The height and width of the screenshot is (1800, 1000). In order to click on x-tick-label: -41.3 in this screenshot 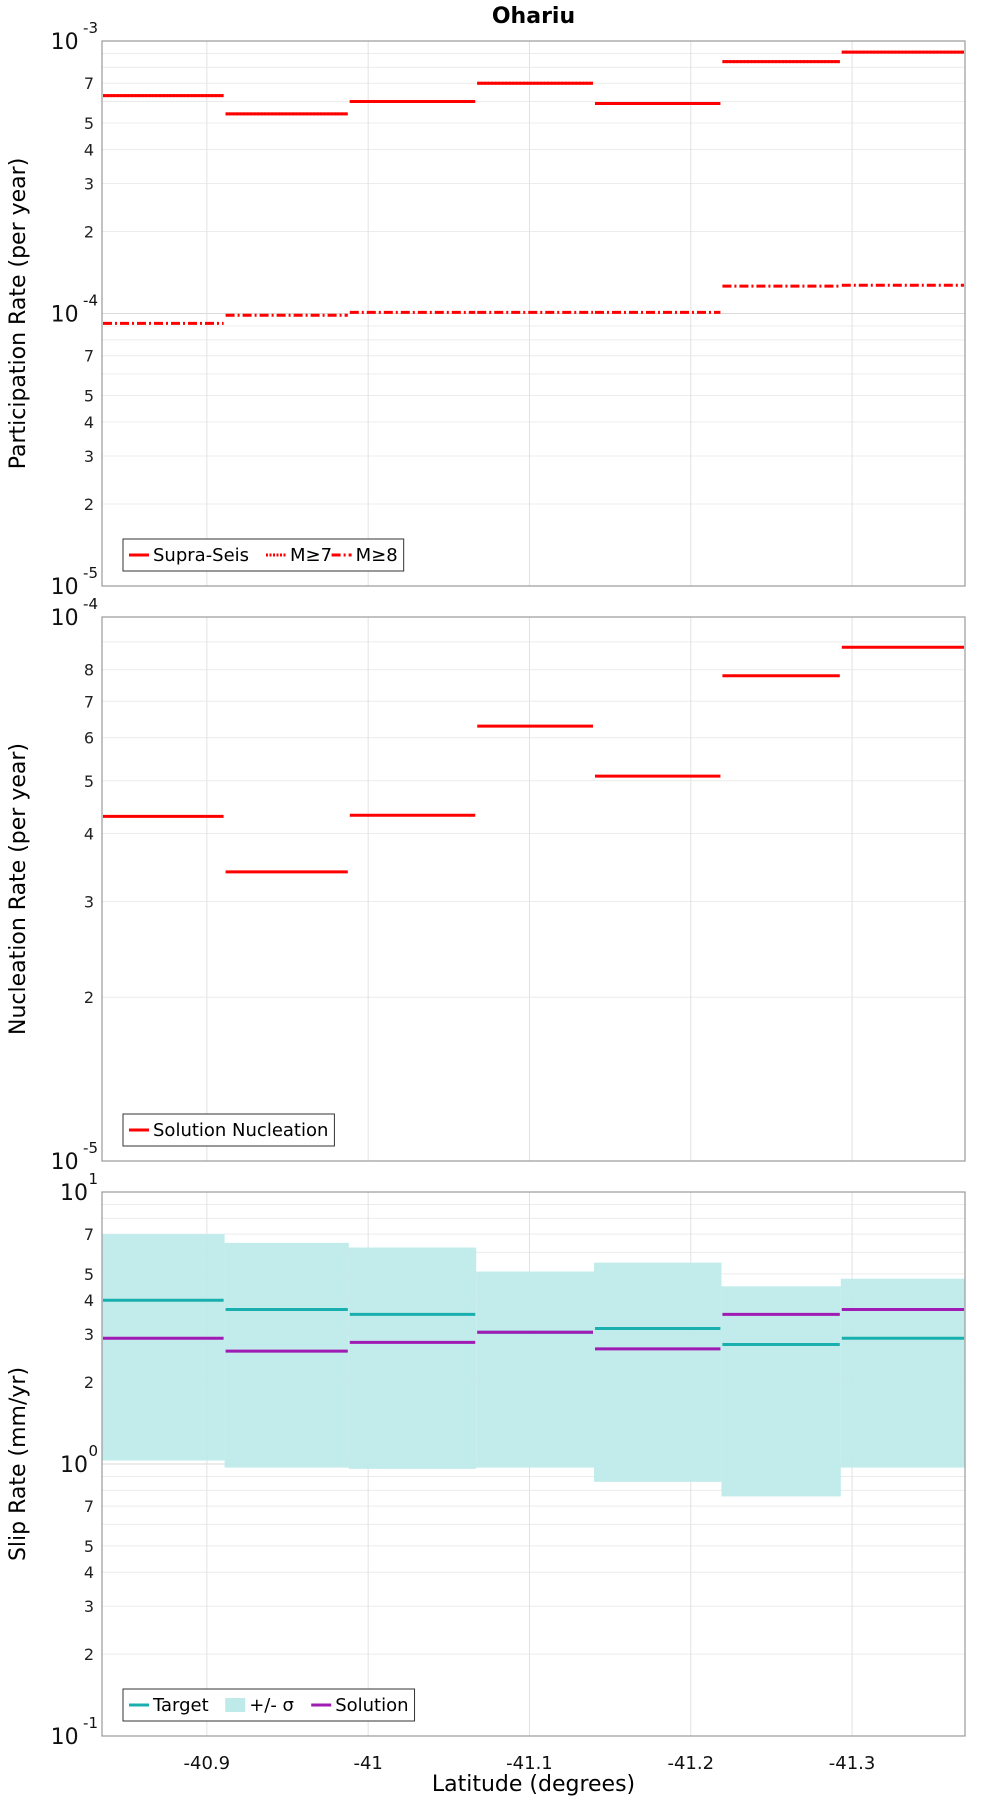, I will do `click(852, 1763)`.